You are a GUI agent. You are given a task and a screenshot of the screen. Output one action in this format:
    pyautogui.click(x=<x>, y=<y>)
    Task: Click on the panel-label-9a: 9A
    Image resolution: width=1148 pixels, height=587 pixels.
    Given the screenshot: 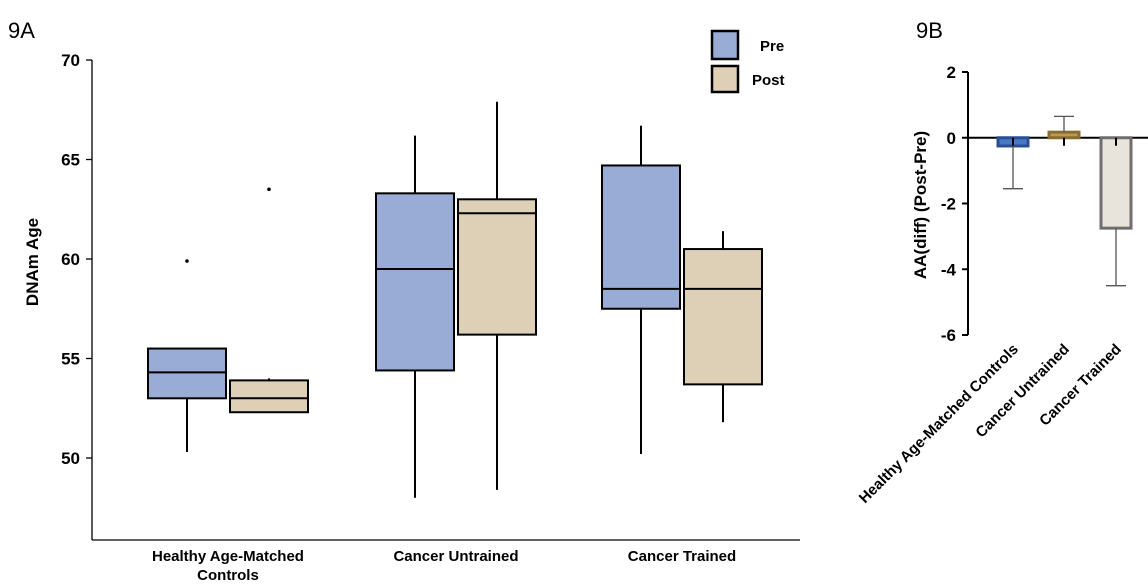 What is the action you would take?
    pyautogui.click(x=21, y=30)
    